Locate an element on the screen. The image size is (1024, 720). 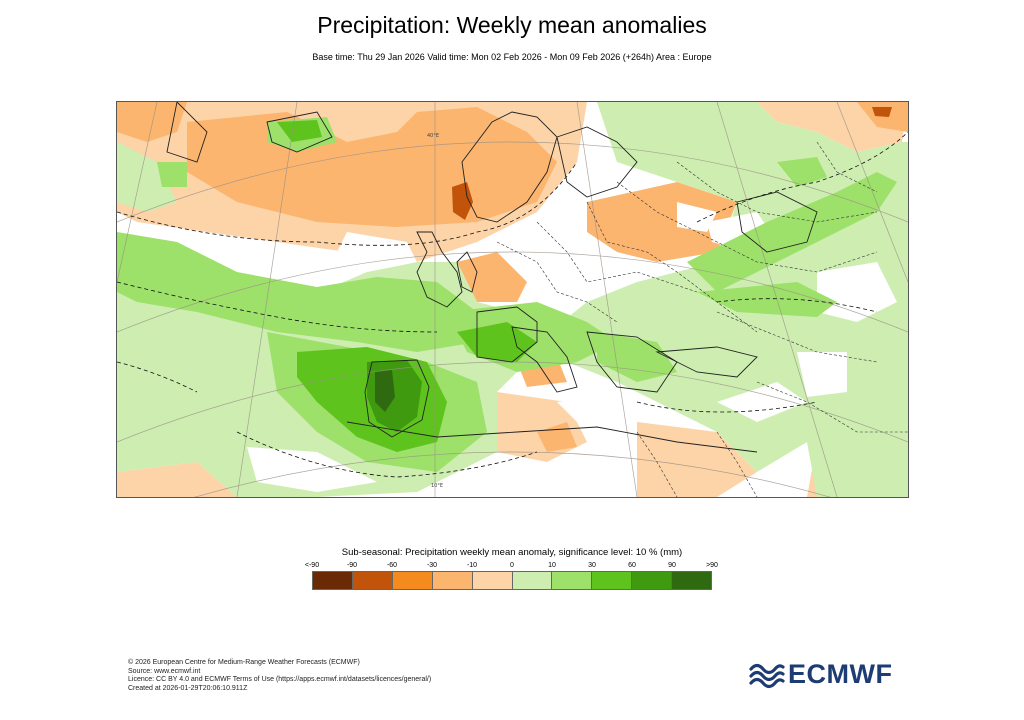
legend-label: 30 is located at coordinates (592, 565).